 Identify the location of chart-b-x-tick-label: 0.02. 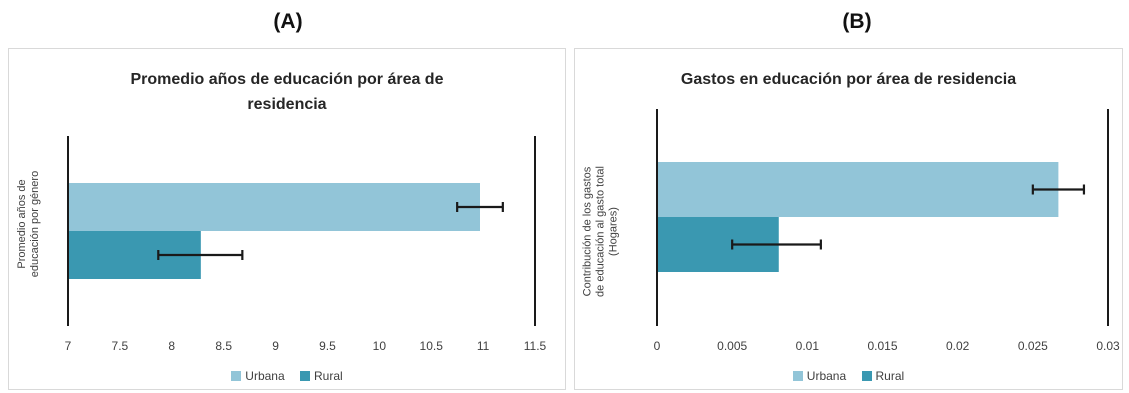
(958, 346).